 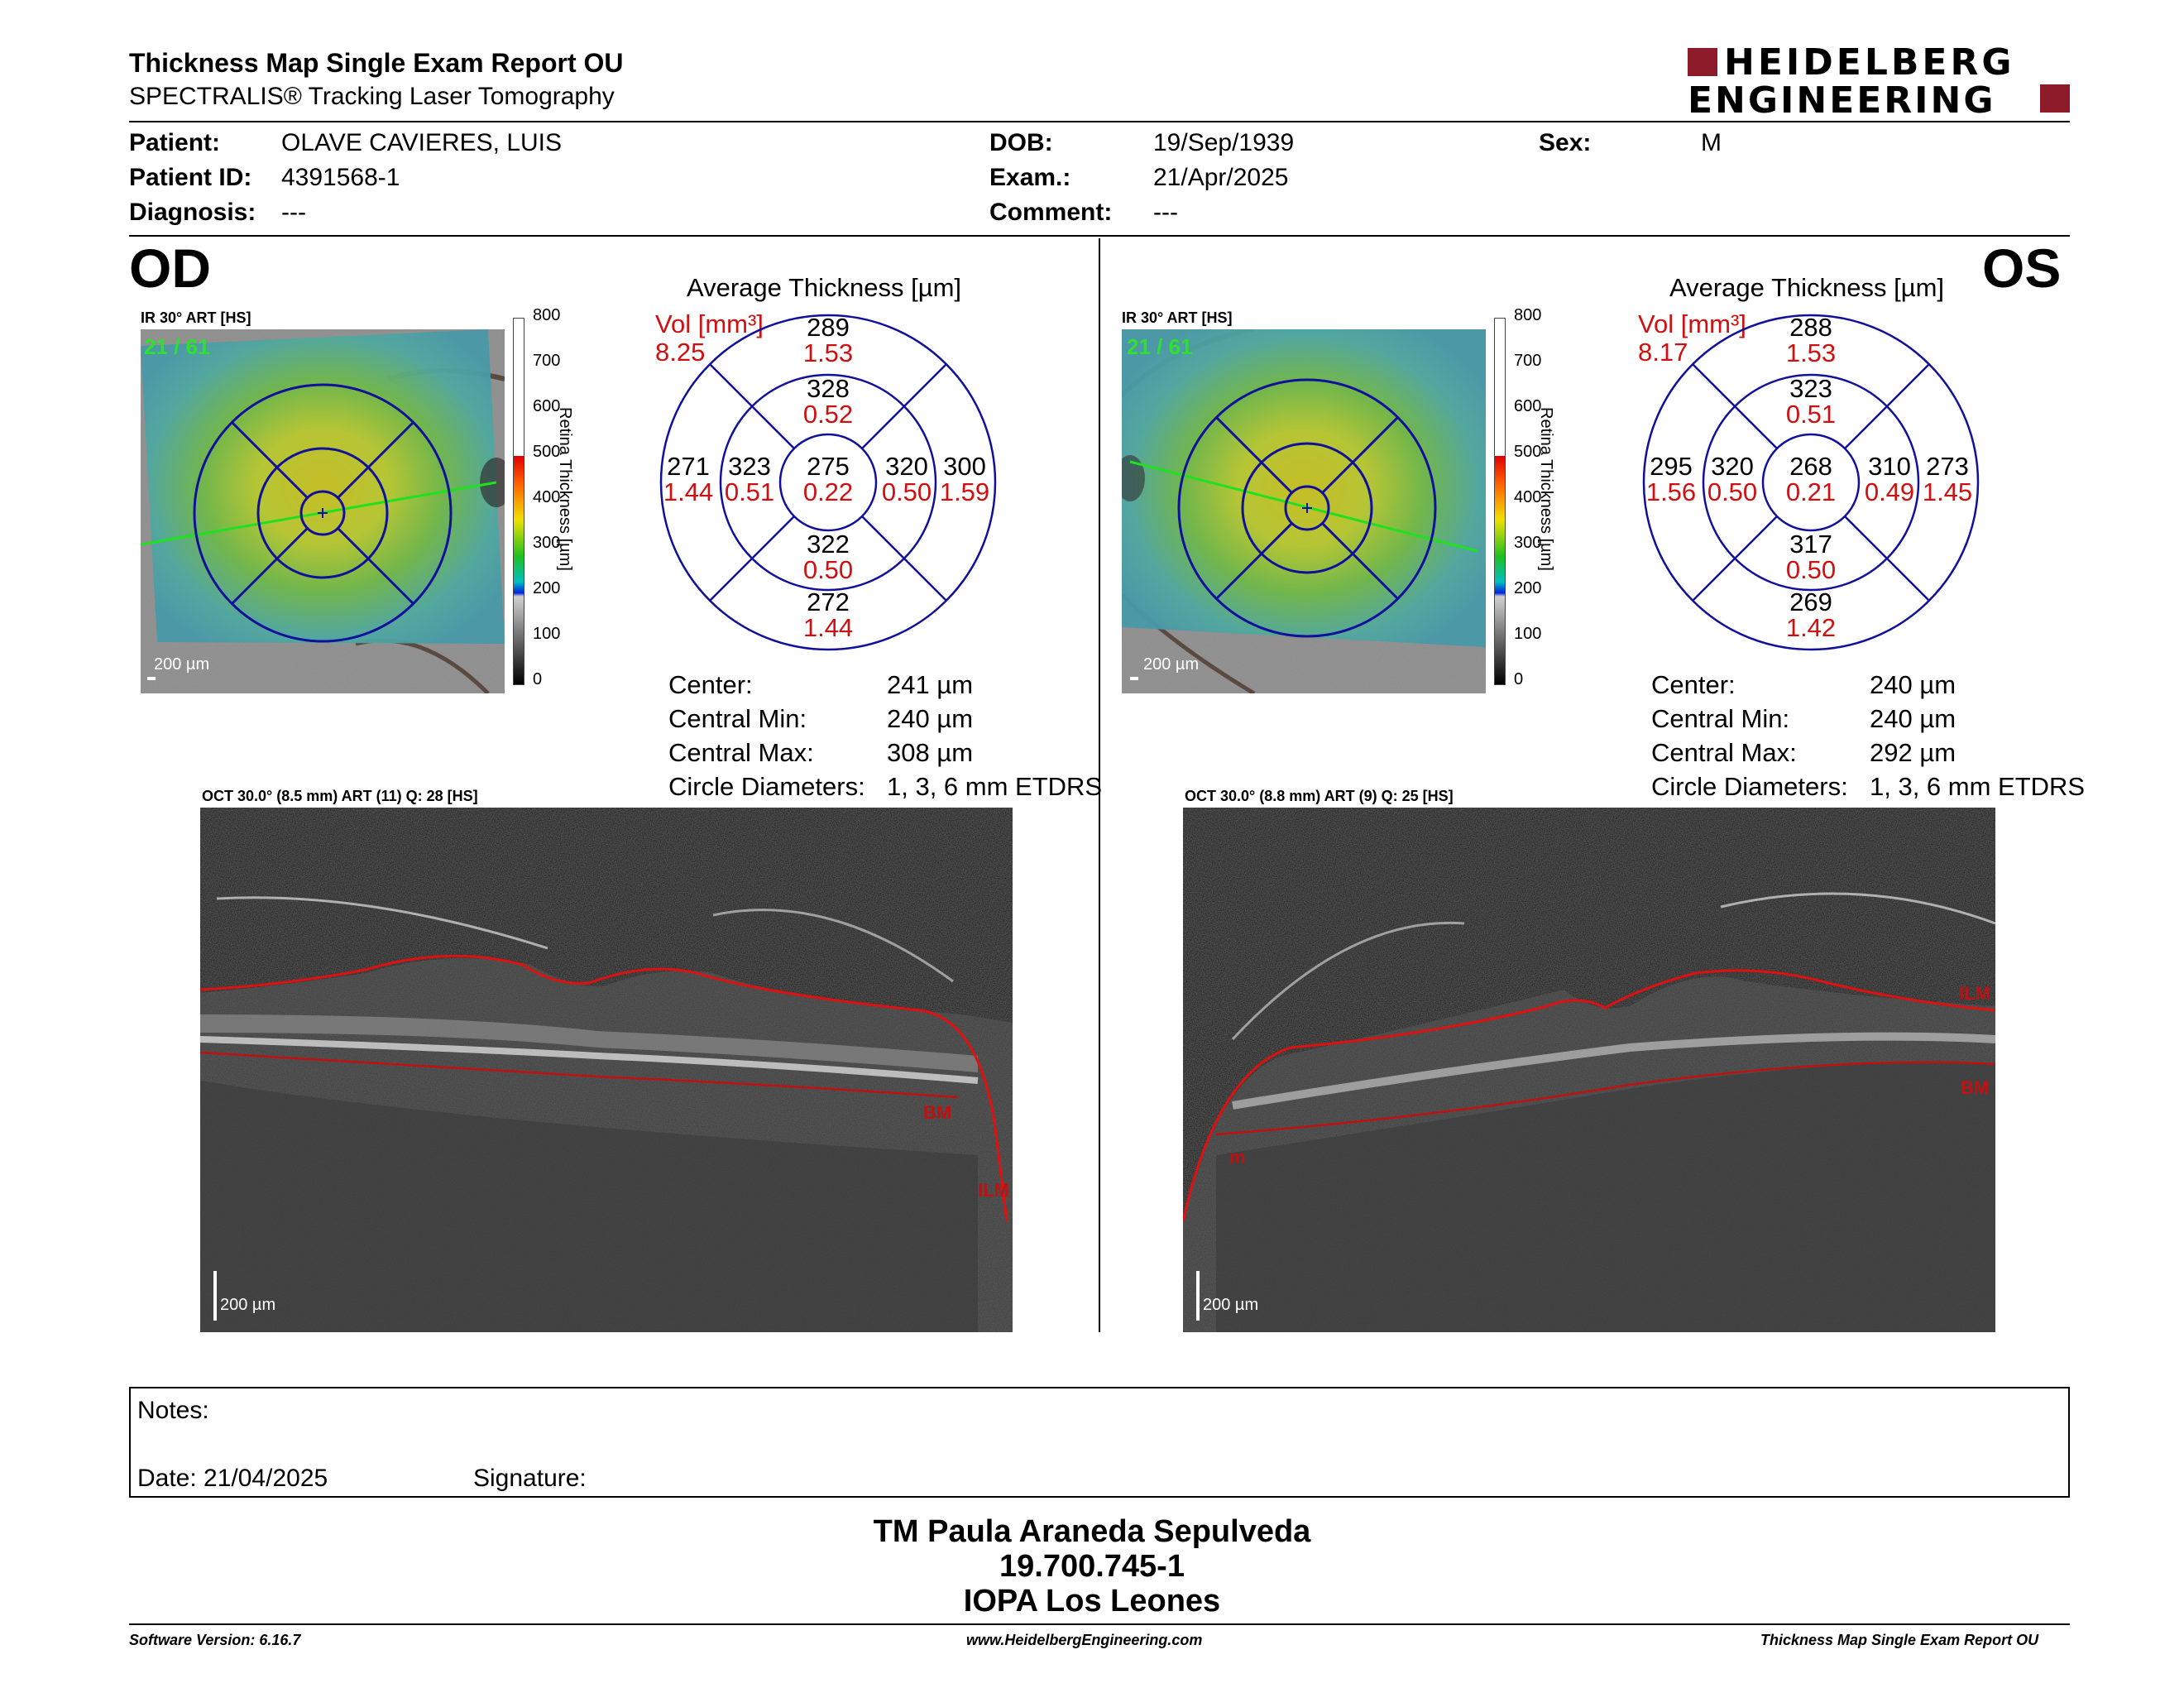 What do you see at coordinates (1913, 718) in the screenshot?
I see `os-min-value: 240 µm` at bounding box center [1913, 718].